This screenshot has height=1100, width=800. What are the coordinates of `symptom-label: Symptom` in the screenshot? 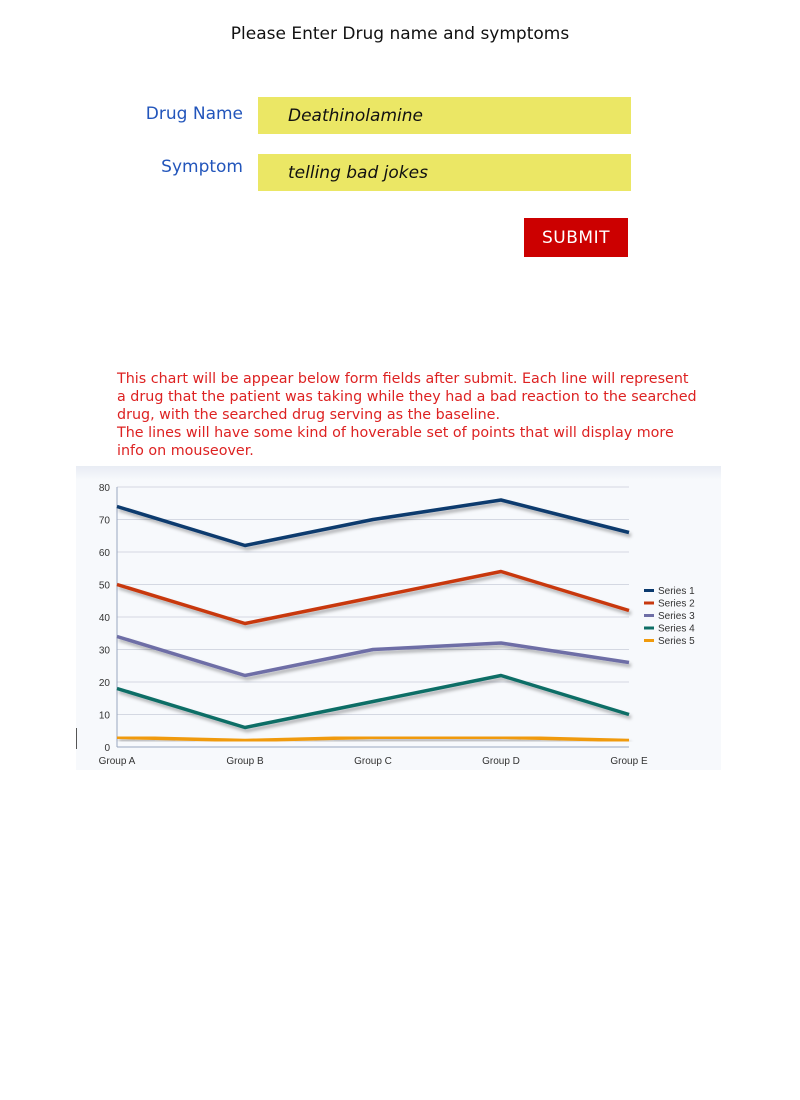 It's located at (202, 167).